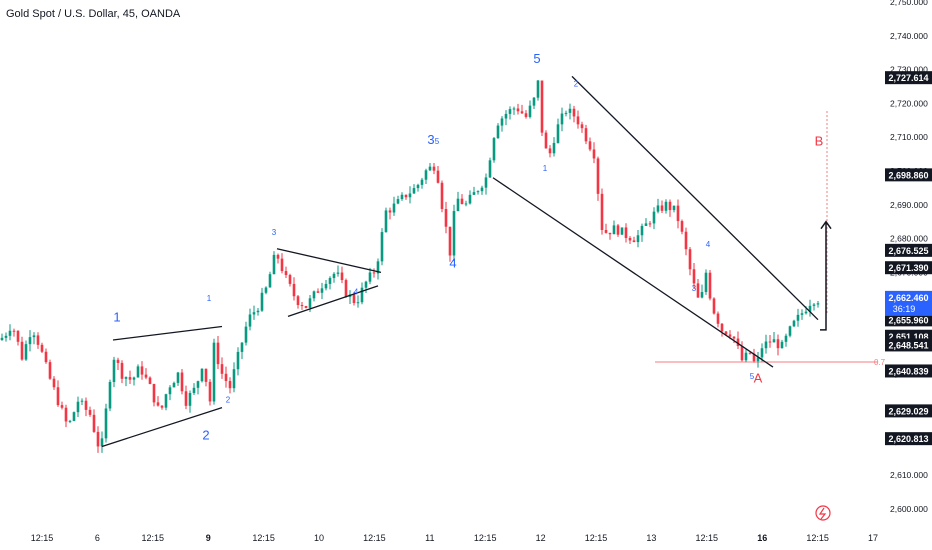 This screenshot has height=550, width=932. I want to click on wave-label: 5, so click(752, 376).